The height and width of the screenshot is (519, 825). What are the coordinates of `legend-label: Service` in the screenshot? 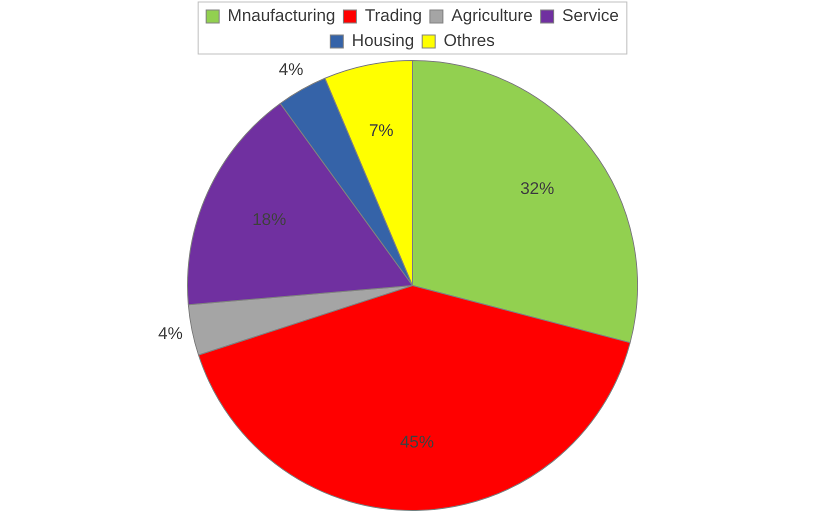 It's located at (590, 16).